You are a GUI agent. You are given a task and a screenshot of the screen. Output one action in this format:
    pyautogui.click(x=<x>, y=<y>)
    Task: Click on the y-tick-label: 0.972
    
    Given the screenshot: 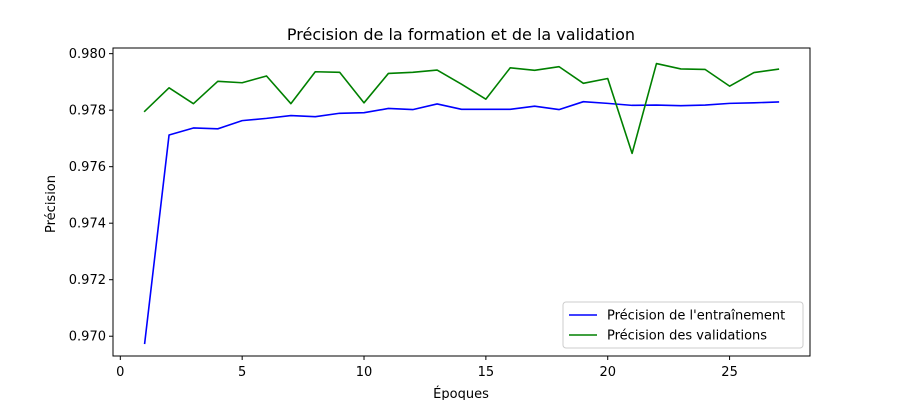 What is the action you would take?
    pyautogui.click(x=87, y=280)
    